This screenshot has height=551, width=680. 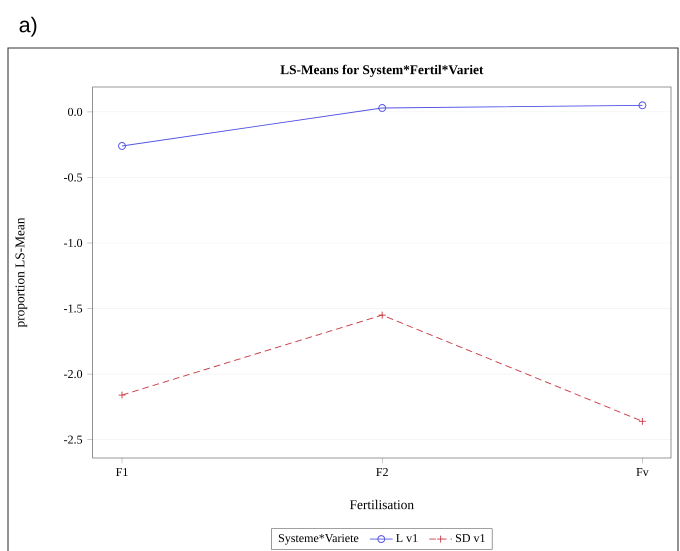 I want to click on x-tick-label: F2, so click(x=382, y=472).